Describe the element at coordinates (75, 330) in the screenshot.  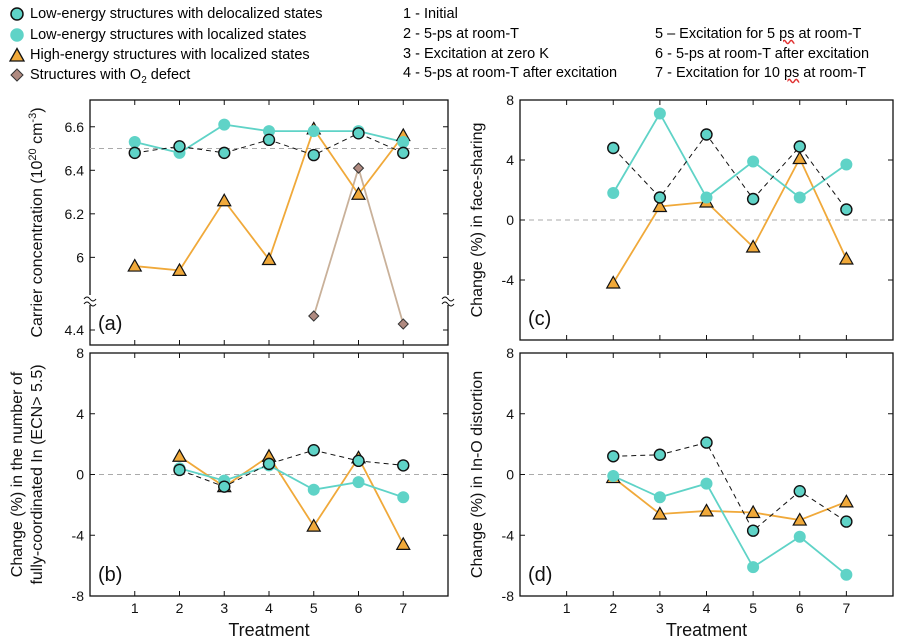
I see `y-tick-label: 4.4` at that location.